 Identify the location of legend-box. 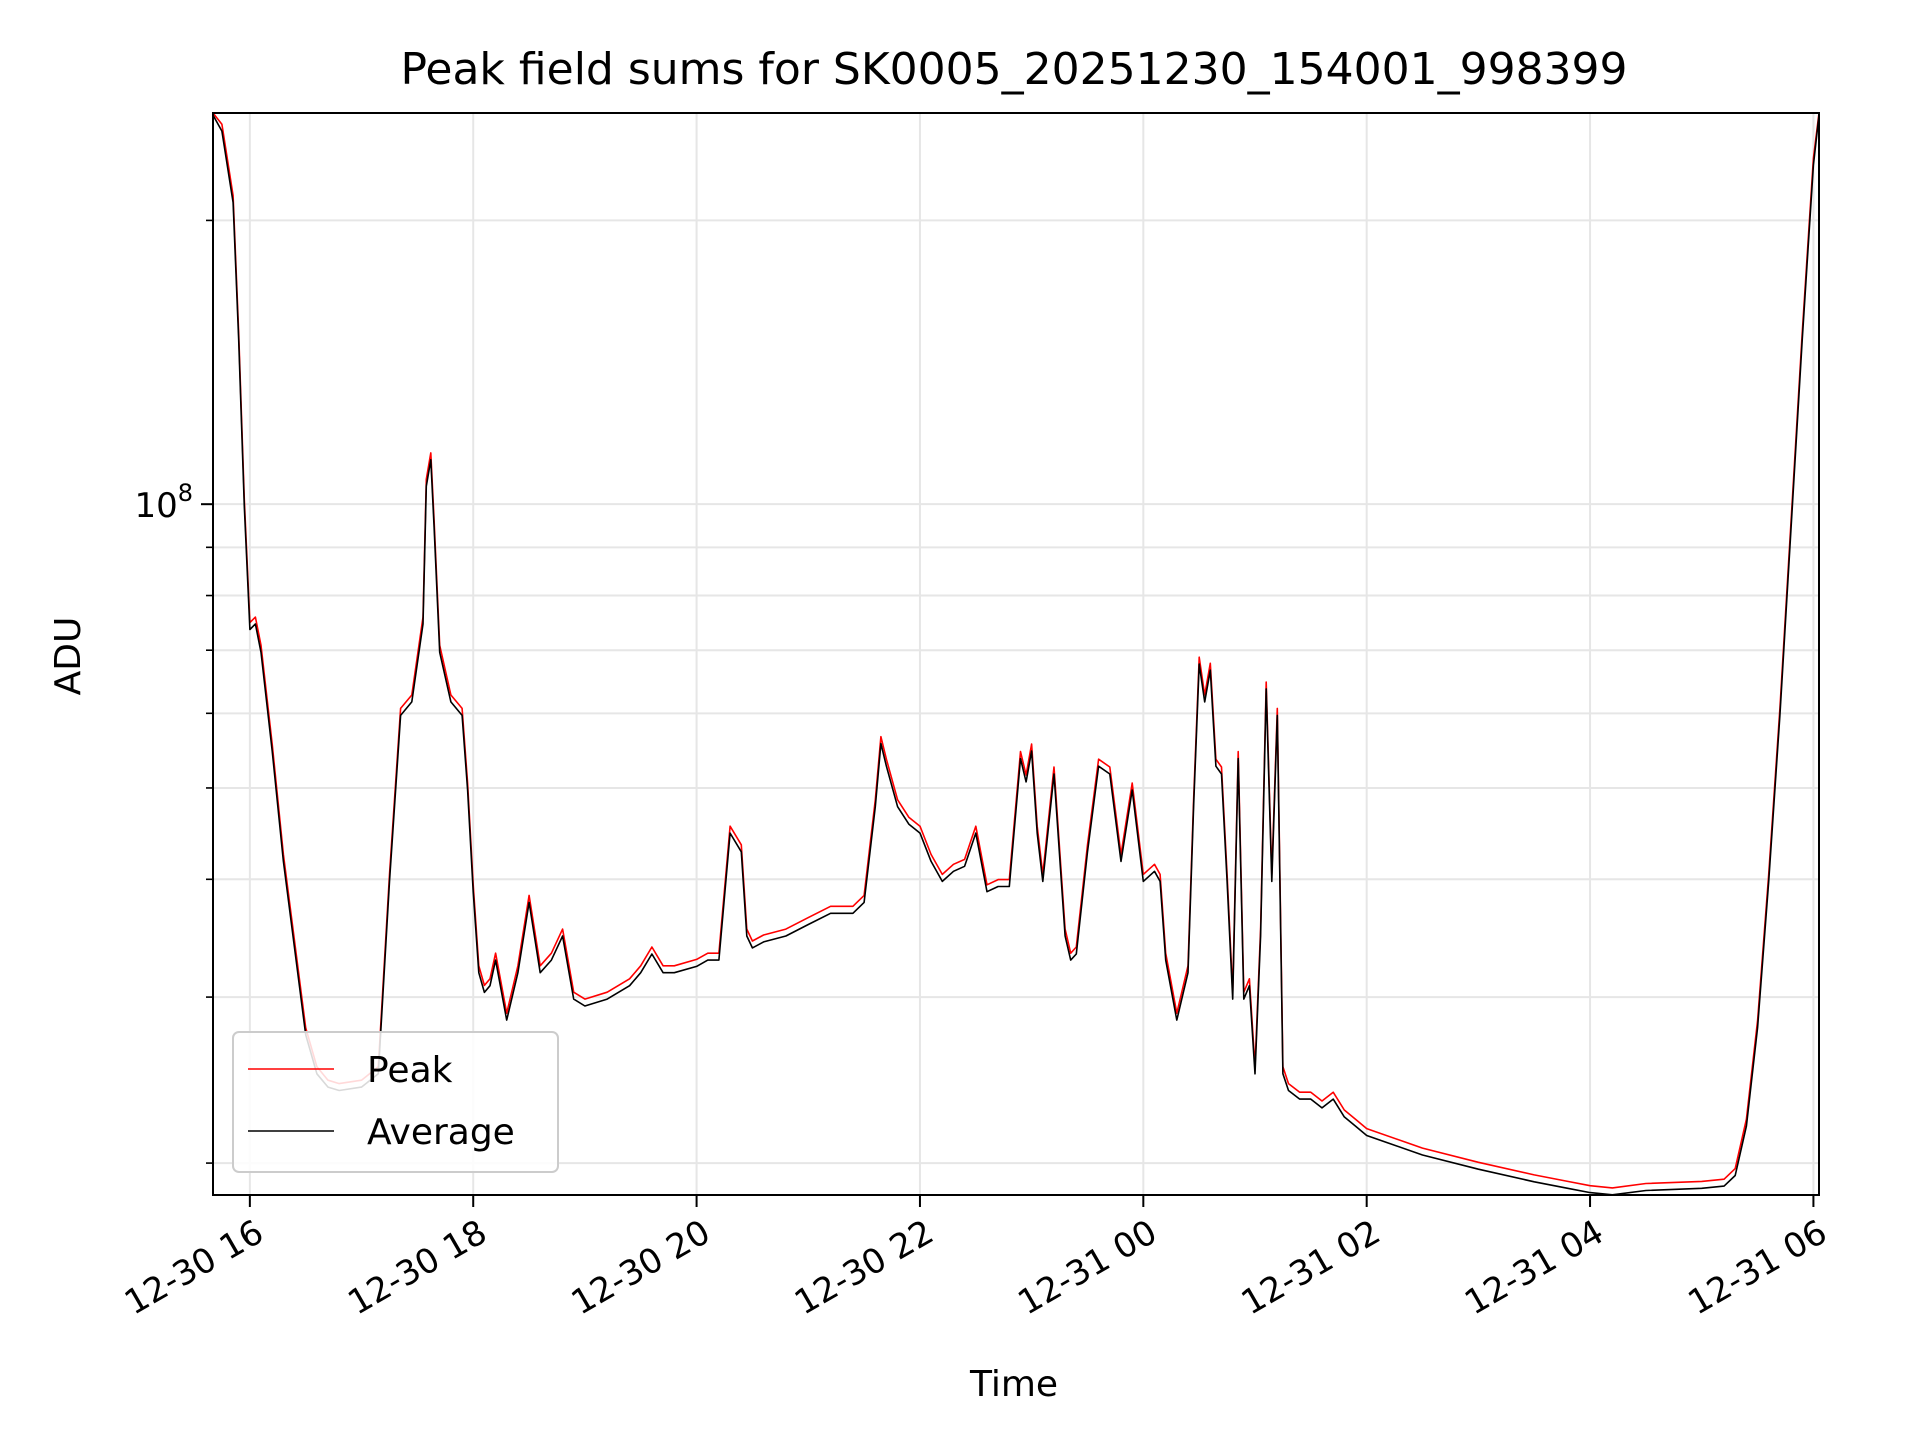
(395, 1102).